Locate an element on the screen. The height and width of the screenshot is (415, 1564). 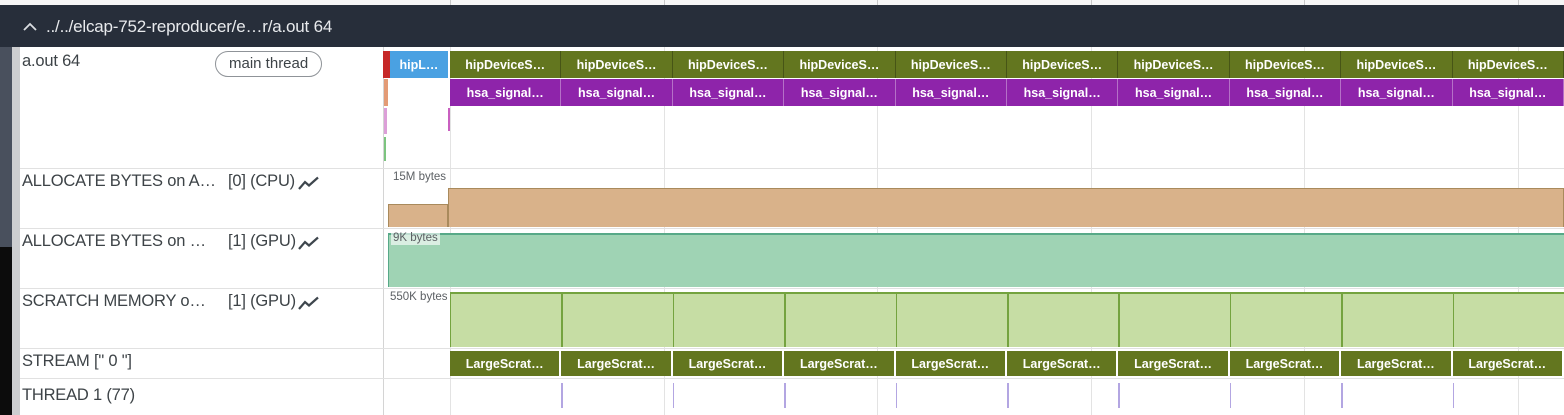
allocate-cpu-counter-low-step is located at coordinates (418, 215).